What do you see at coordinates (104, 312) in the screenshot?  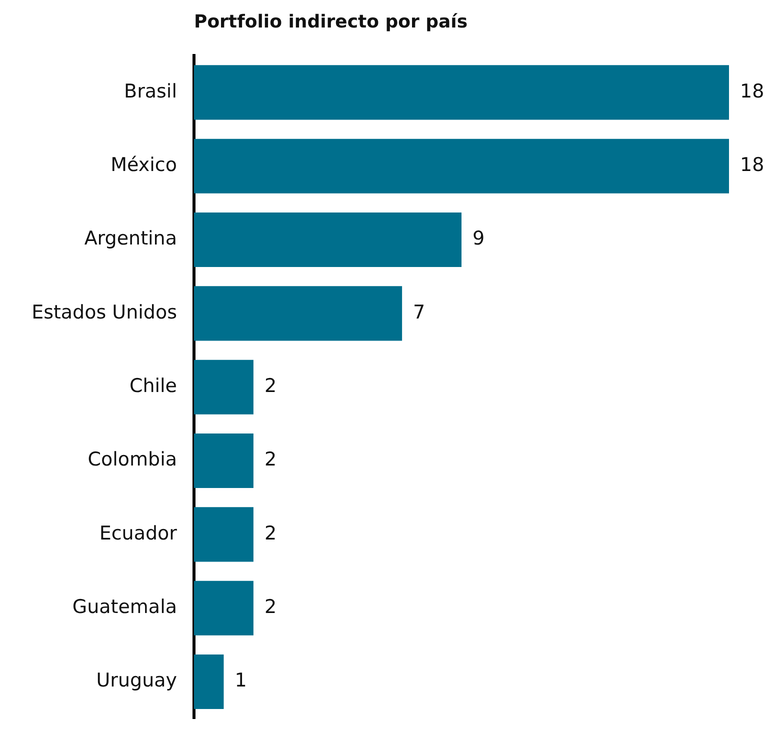 I see `y-tick-label: Estados Unidos` at bounding box center [104, 312].